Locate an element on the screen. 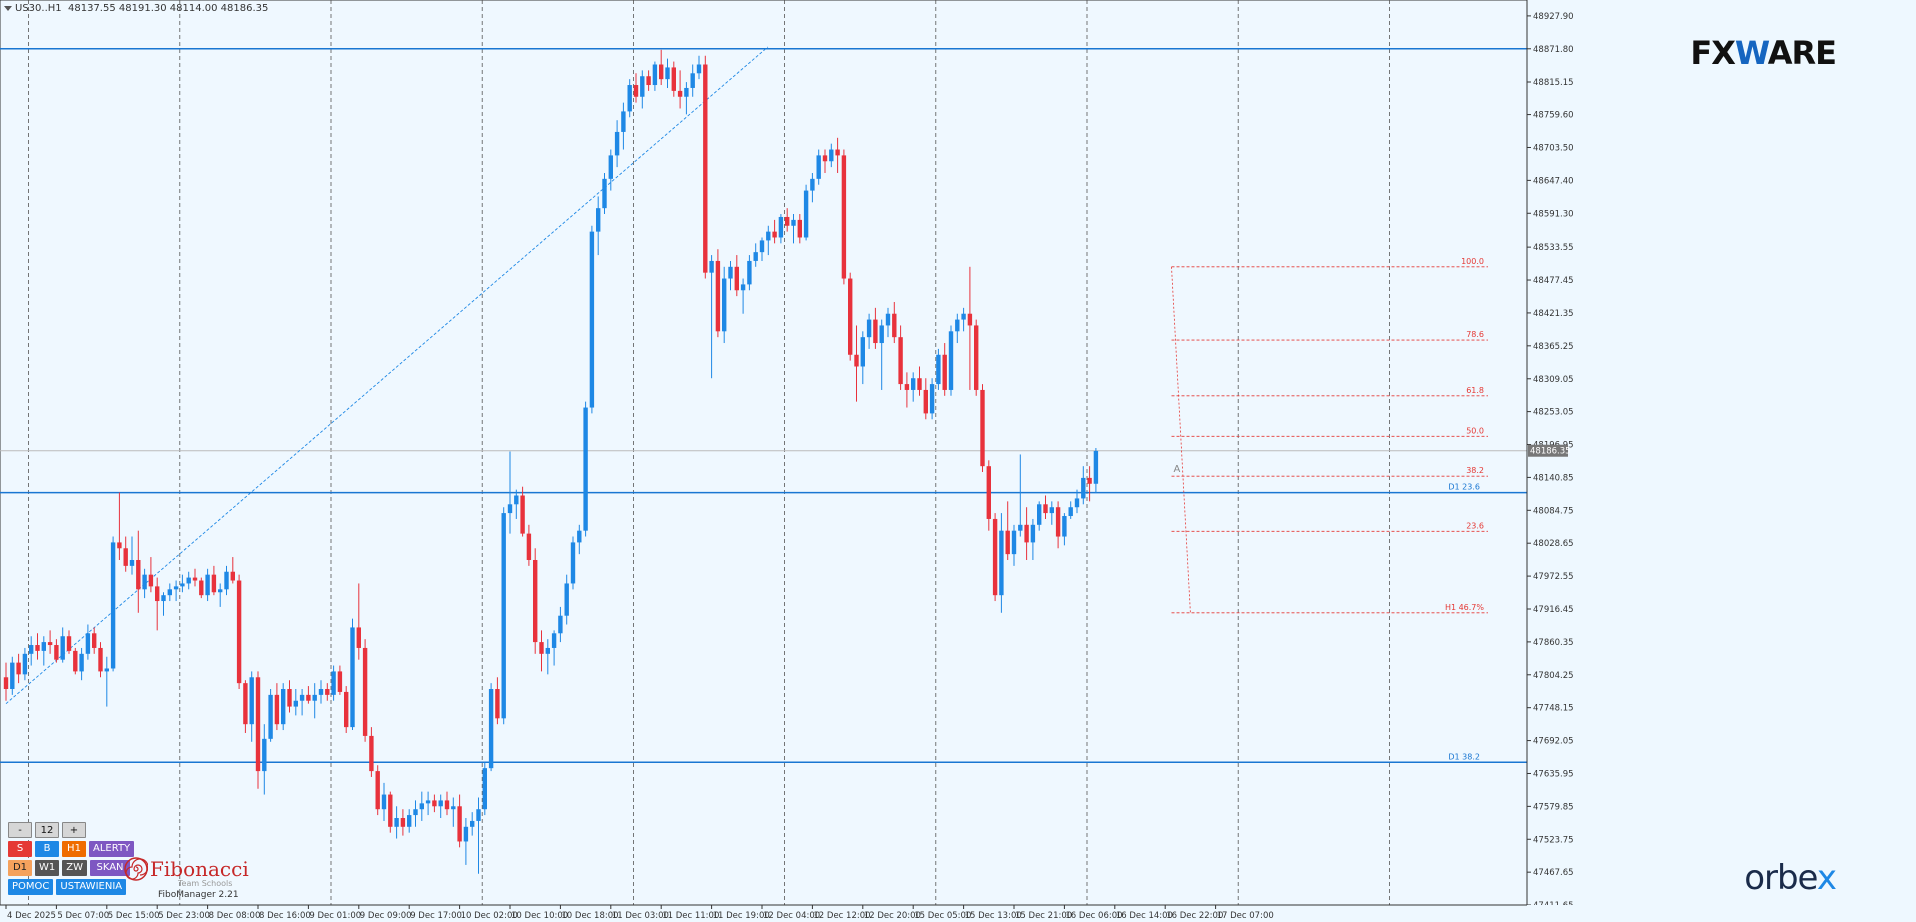  y-tick-label-16: 48028.65 is located at coordinates (1553, 544).